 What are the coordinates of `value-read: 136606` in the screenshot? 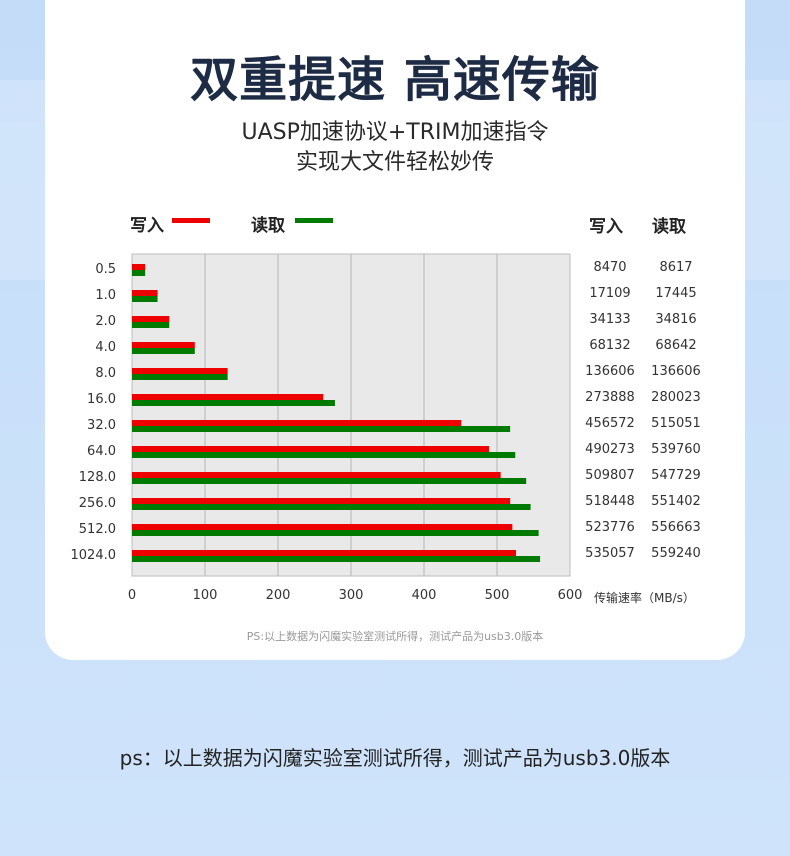 It's located at (676, 371).